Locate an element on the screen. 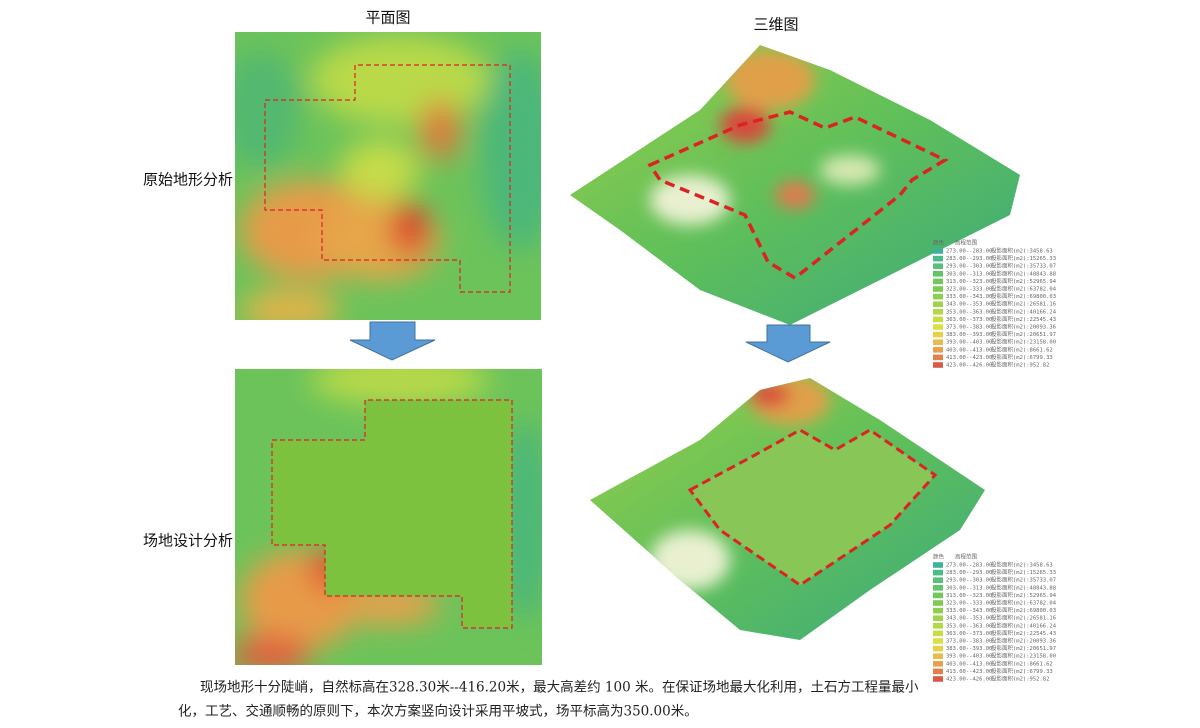  legend-area: 投影面积(m2):20093.36 is located at coordinates (1023, 641).